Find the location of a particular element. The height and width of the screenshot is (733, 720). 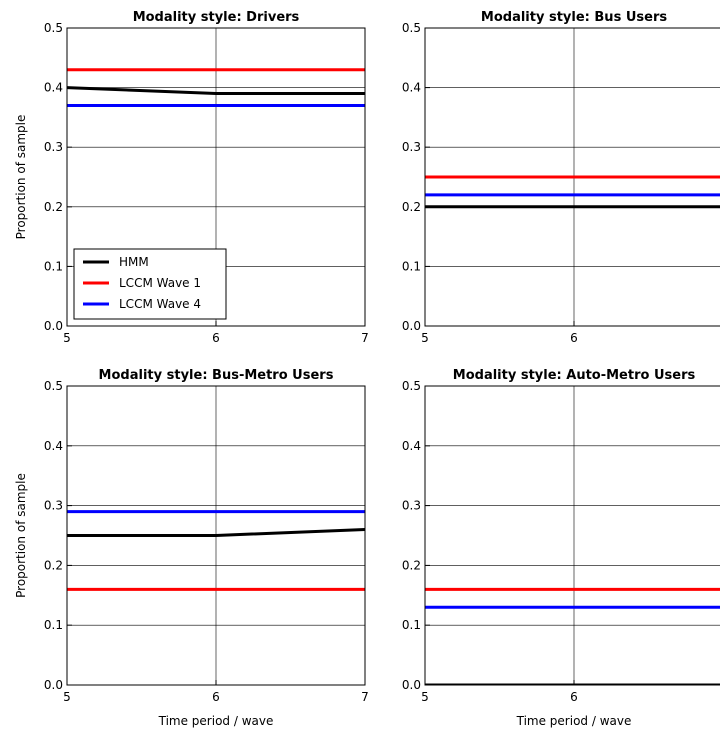

subplot-title: Modality style: Bus Users is located at coordinates (574, 17).